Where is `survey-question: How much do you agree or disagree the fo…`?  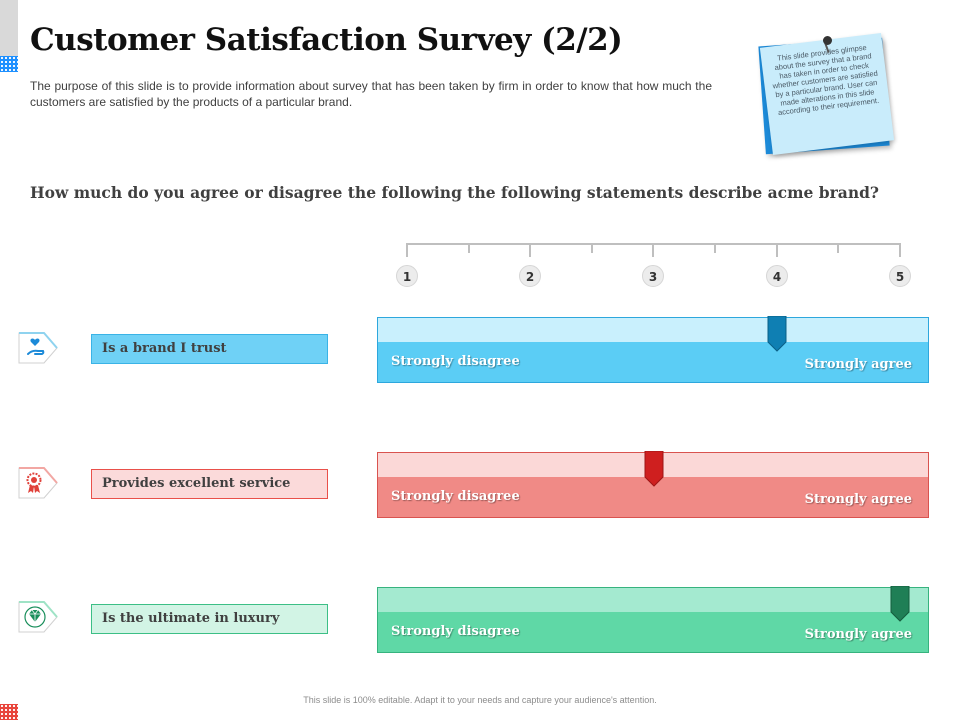
survey-question: How much do you agree or disagree the fo… is located at coordinates (455, 192).